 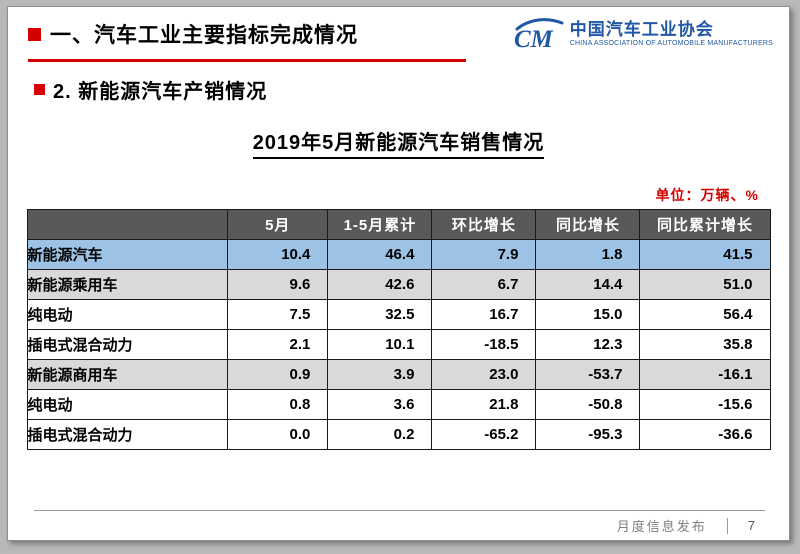 What do you see at coordinates (705, 224) in the screenshot?
I see `col-header-yoy-cumulative-growth: 同比累计增长` at bounding box center [705, 224].